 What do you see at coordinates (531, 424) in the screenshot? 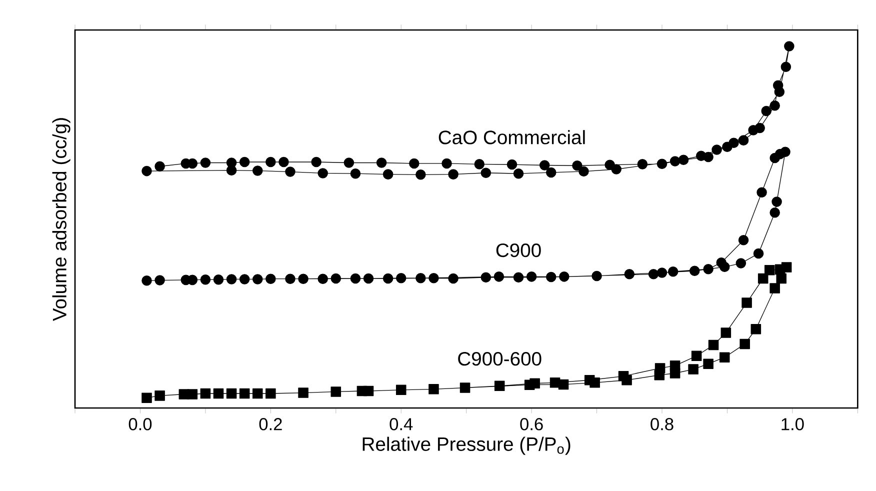
I see `x-tick-label: 0.6` at bounding box center [531, 424].